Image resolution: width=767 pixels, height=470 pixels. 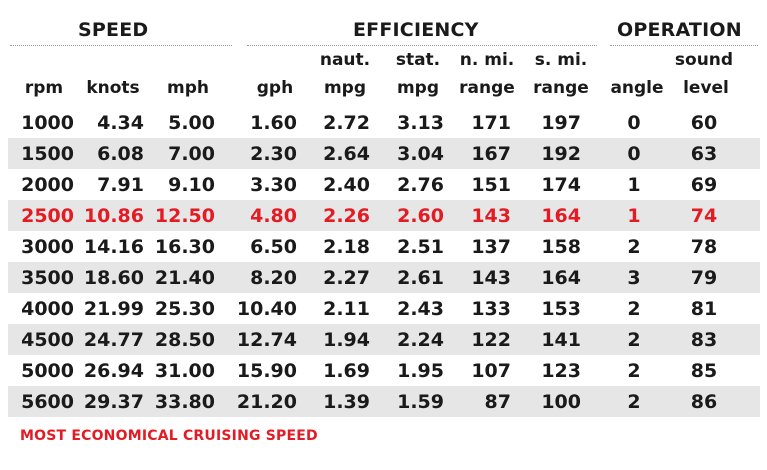 What do you see at coordinates (266, 340) in the screenshot?
I see `cell-gph: 12.74` at bounding box center [266, 340].